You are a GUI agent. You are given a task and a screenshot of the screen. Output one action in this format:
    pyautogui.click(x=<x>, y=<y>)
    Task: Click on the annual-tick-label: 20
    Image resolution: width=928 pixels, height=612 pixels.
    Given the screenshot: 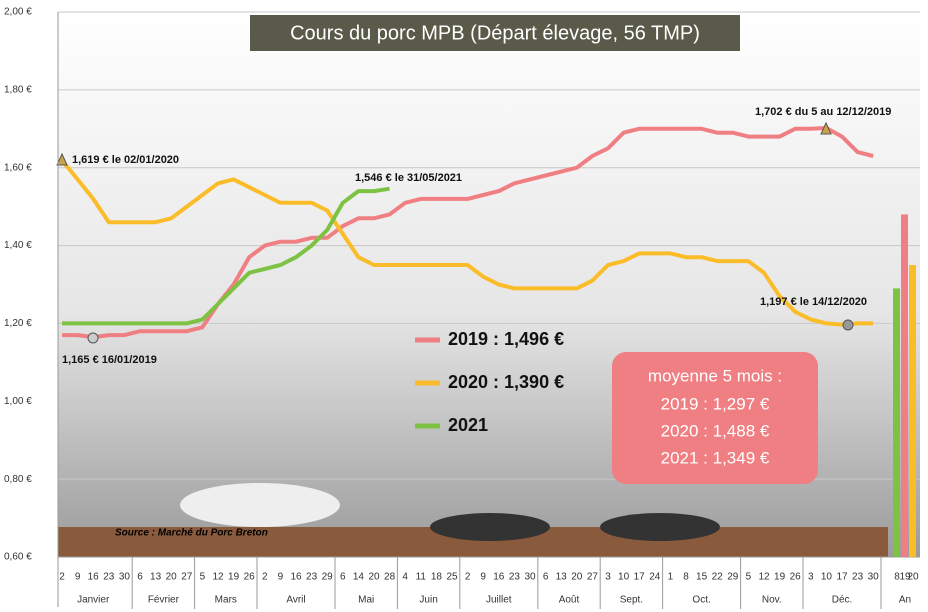 What is the action you would take?
    pyautogui.click(x=913, y=577)
    